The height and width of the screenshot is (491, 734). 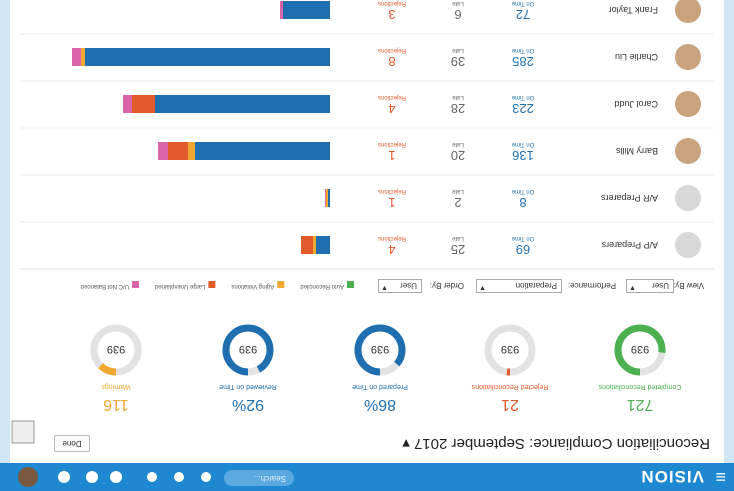 I want to click on legend-label: Large Unexplained, so click(x=180, y=286).